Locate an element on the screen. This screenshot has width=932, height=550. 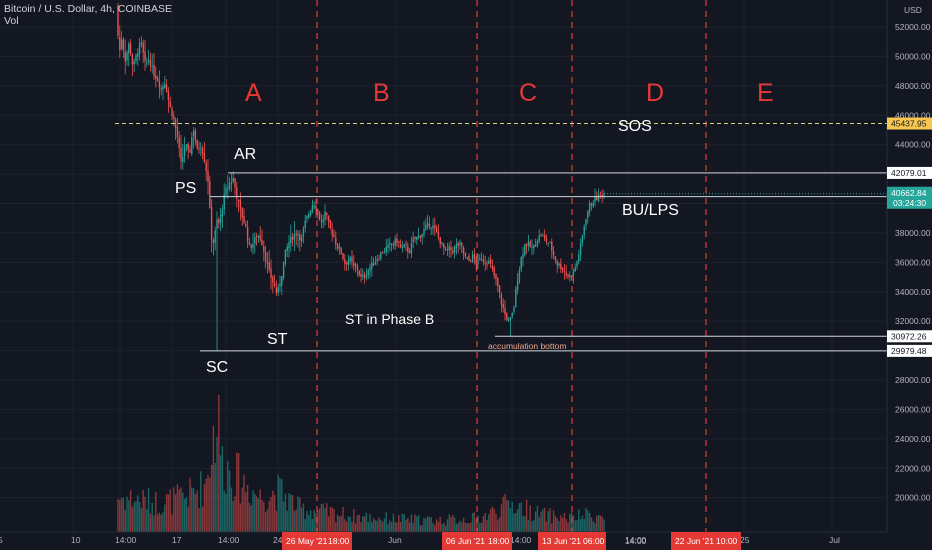
time-tag: 06:00 is located at coordinates (594, 541).